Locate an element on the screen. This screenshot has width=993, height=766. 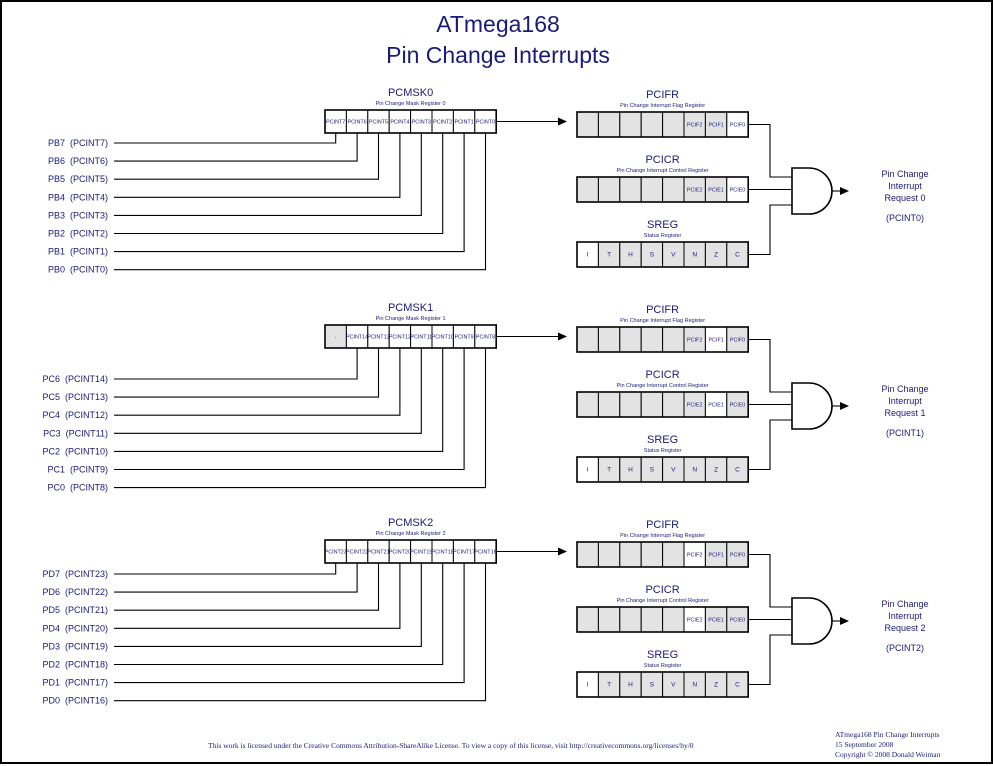
section-0-pin-1: PB6 (PCINT6) is located at coordinates (78, 161).